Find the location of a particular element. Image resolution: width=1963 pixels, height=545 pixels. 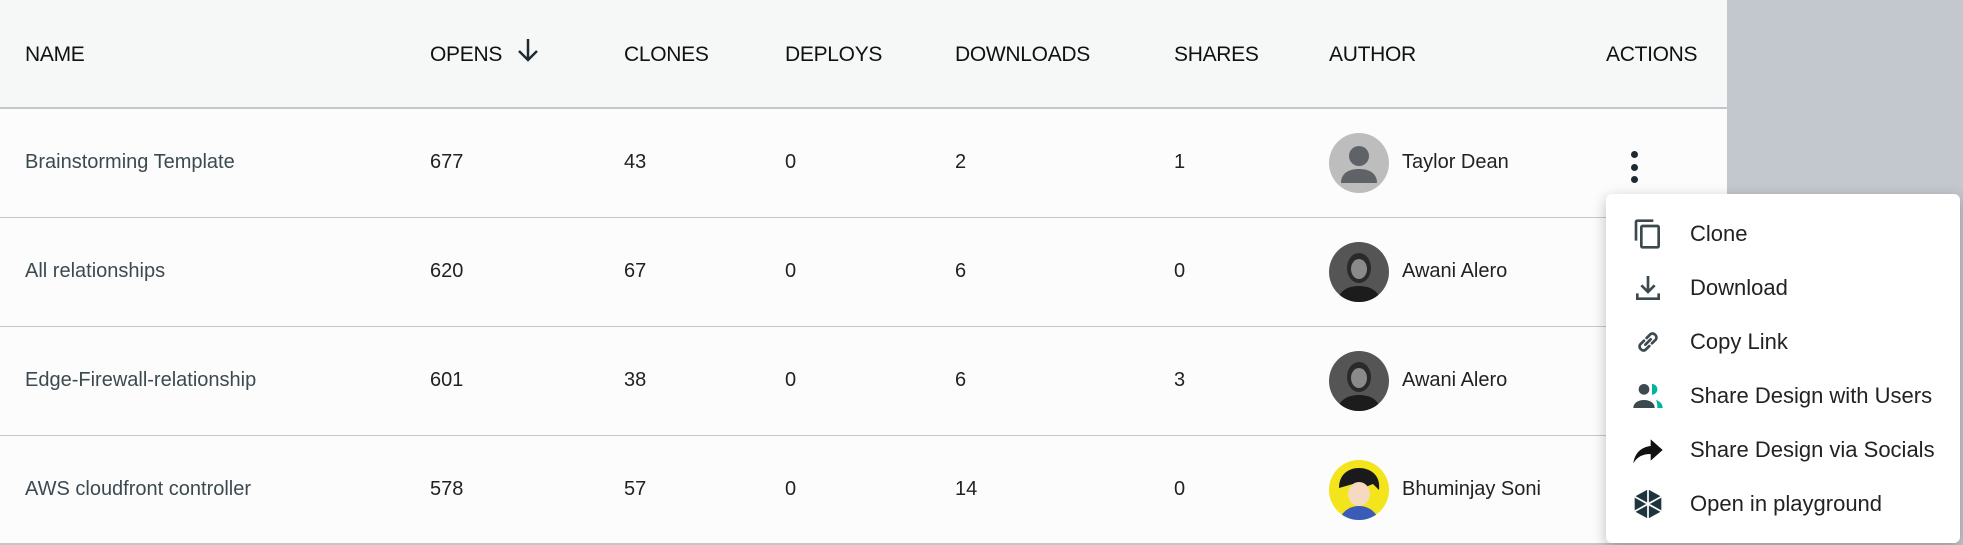

column-header-deploys: DEPLOYS is located at coordinates (834, 54).